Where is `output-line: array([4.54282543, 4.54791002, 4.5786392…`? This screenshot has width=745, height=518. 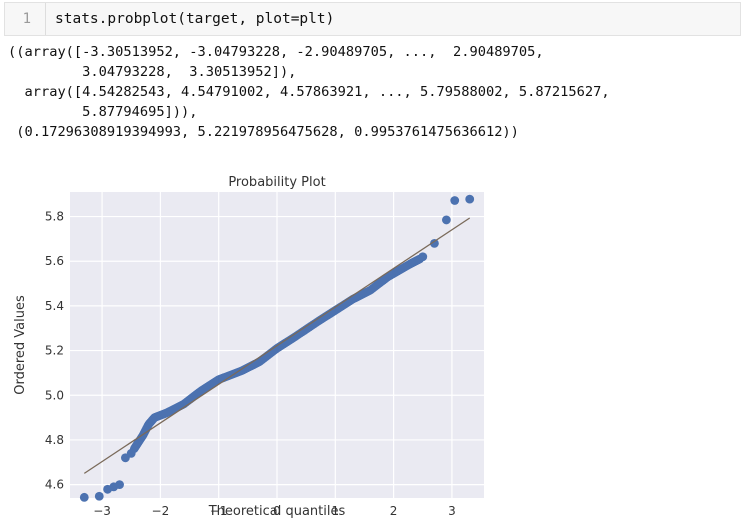 output-line: array([4.54282543, 4.54791002, 4.5786392… is located at coordinates (309, 92).